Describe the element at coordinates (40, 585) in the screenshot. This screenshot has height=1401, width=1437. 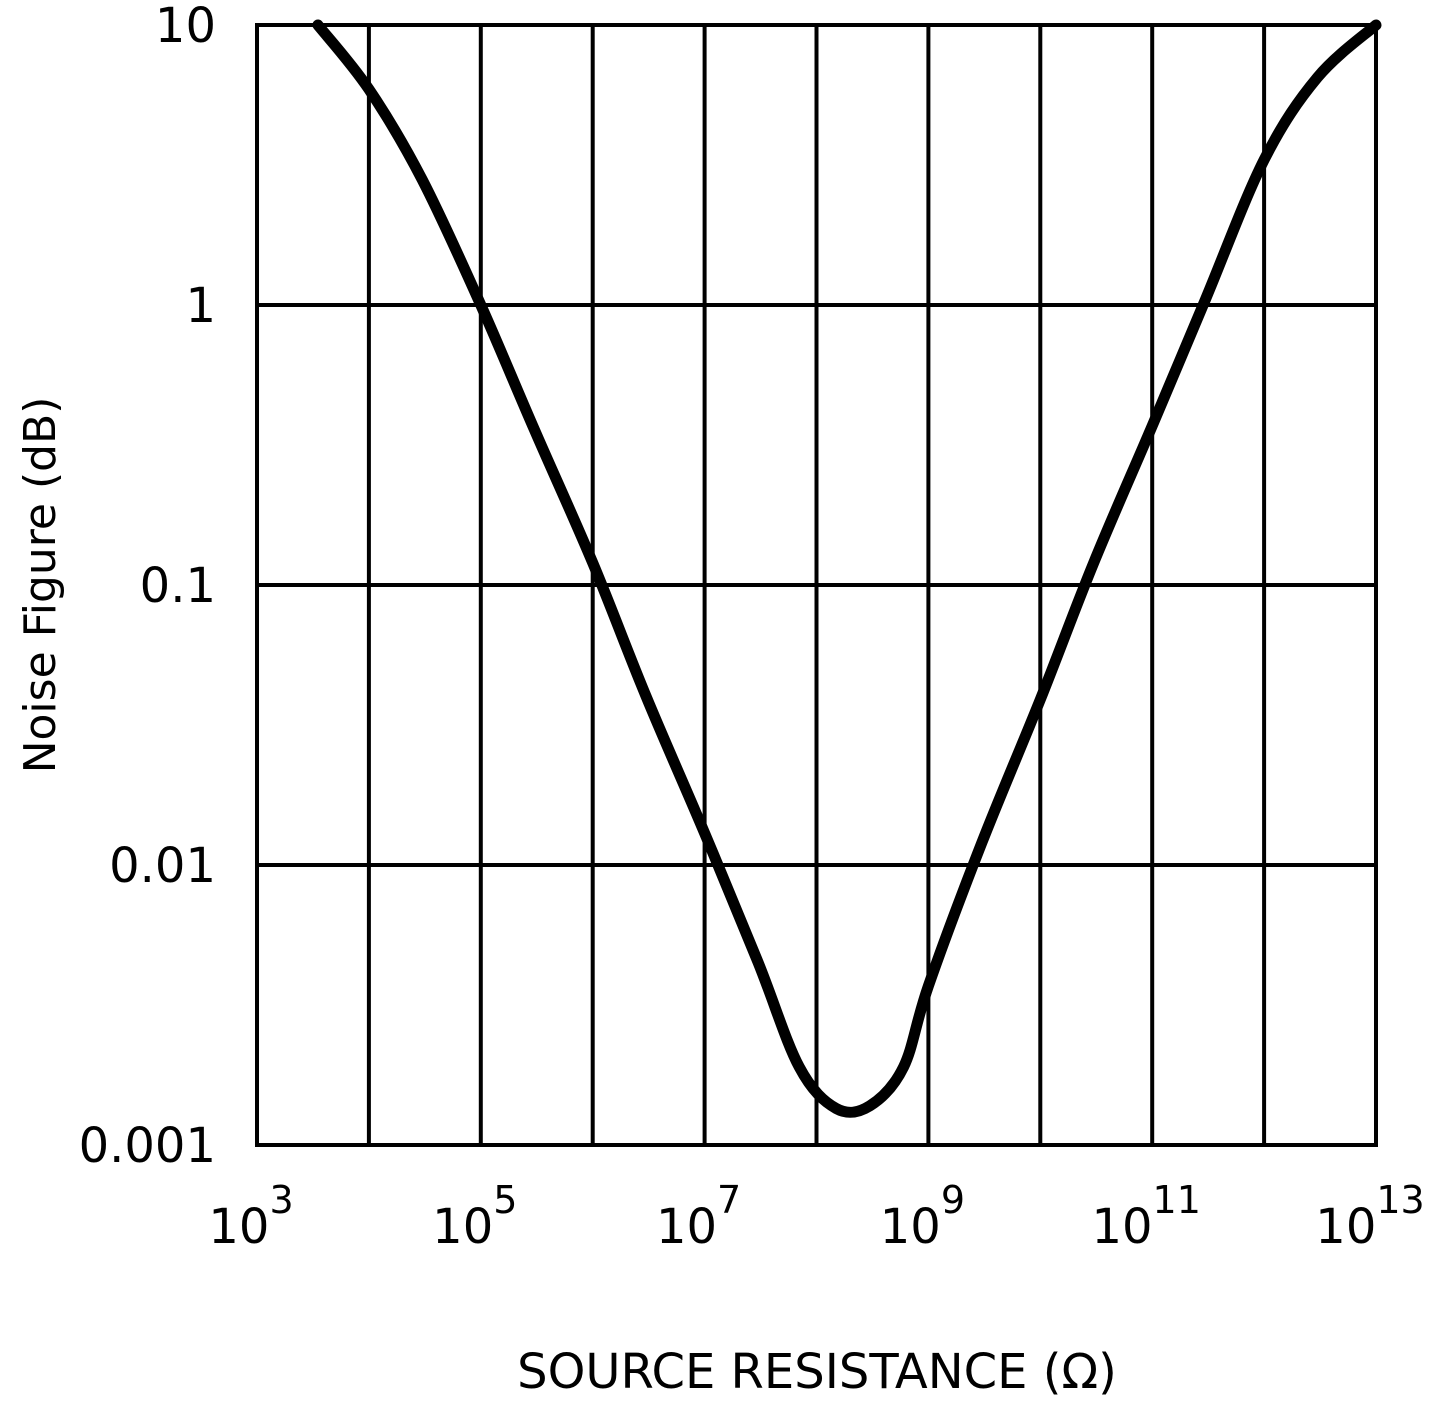
I see `y-axis-label: Noise Figure (dB)` at that location.